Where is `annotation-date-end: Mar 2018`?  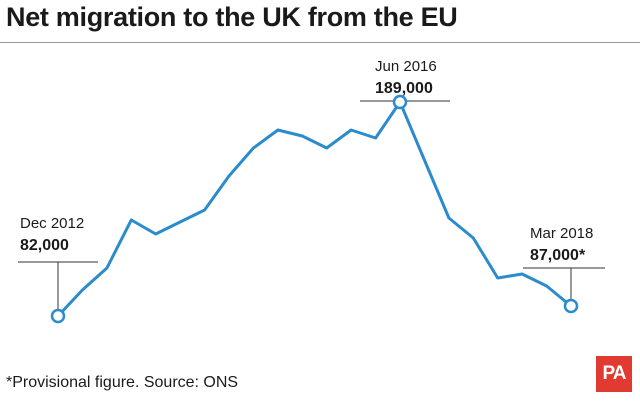
annotation-date-end: Mar 2018 is located at coordinates (561, 233).